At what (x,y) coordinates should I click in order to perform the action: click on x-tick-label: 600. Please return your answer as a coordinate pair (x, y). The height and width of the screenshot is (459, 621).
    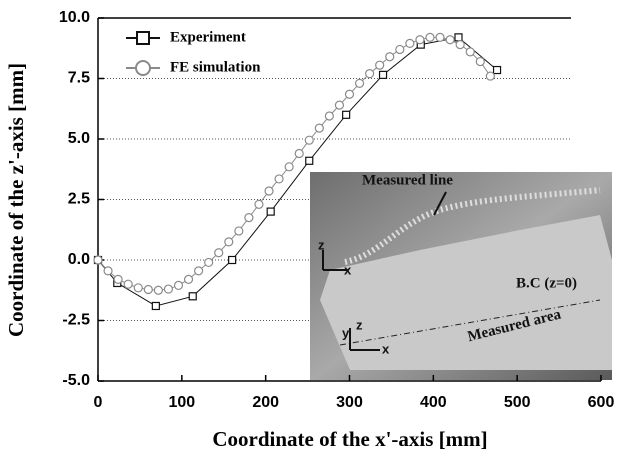
    Looking at the image, I should click on (601, 402).